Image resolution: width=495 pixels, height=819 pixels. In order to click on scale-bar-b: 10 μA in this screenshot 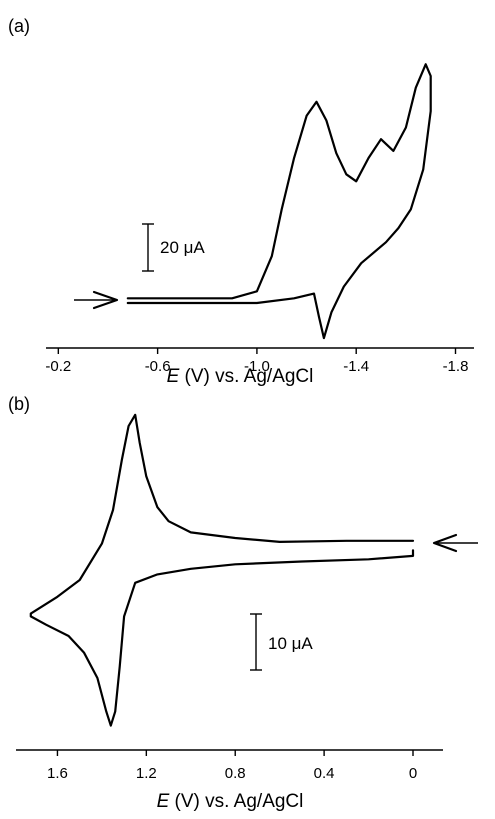, I will do `click(281, 642)`.